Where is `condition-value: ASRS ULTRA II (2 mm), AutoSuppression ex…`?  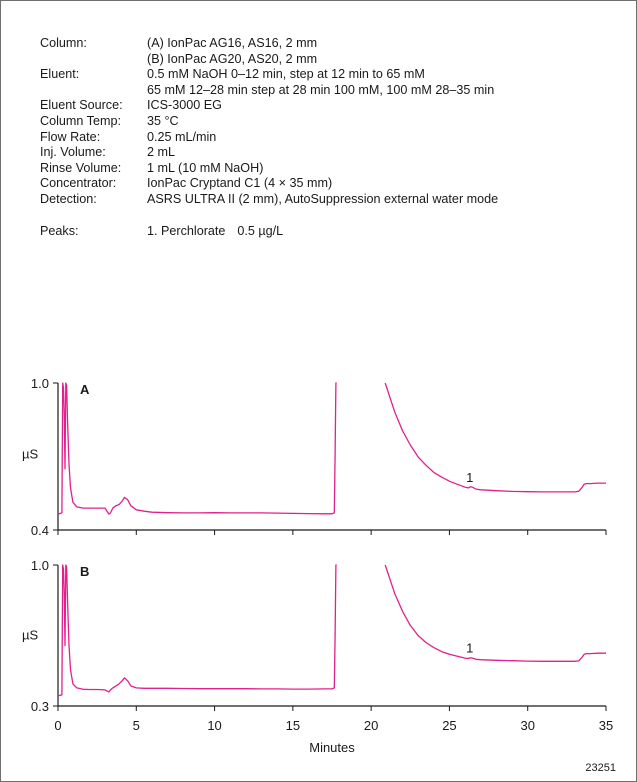
condition-value: ASRS ULTRA II (2 mm), AutoSuppression ex… is located at coordinates (323, 198).